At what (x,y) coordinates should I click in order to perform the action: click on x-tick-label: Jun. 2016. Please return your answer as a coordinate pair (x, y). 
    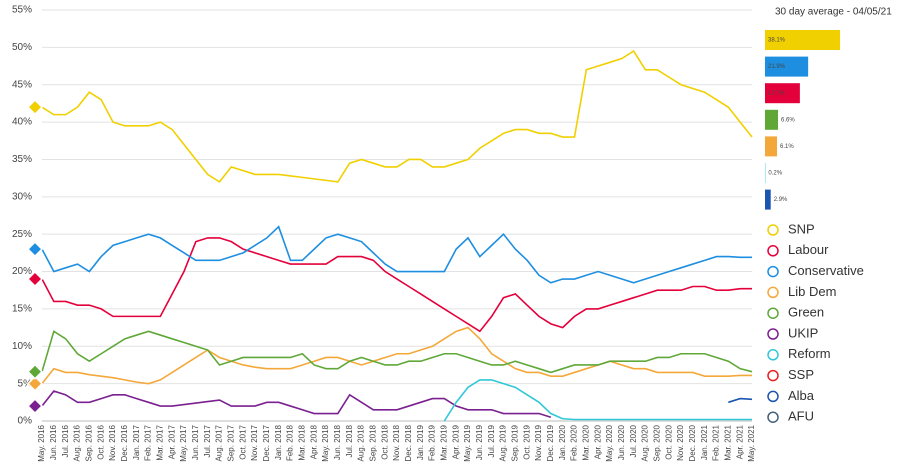
    Looking at the image, I should click on (53, 442).